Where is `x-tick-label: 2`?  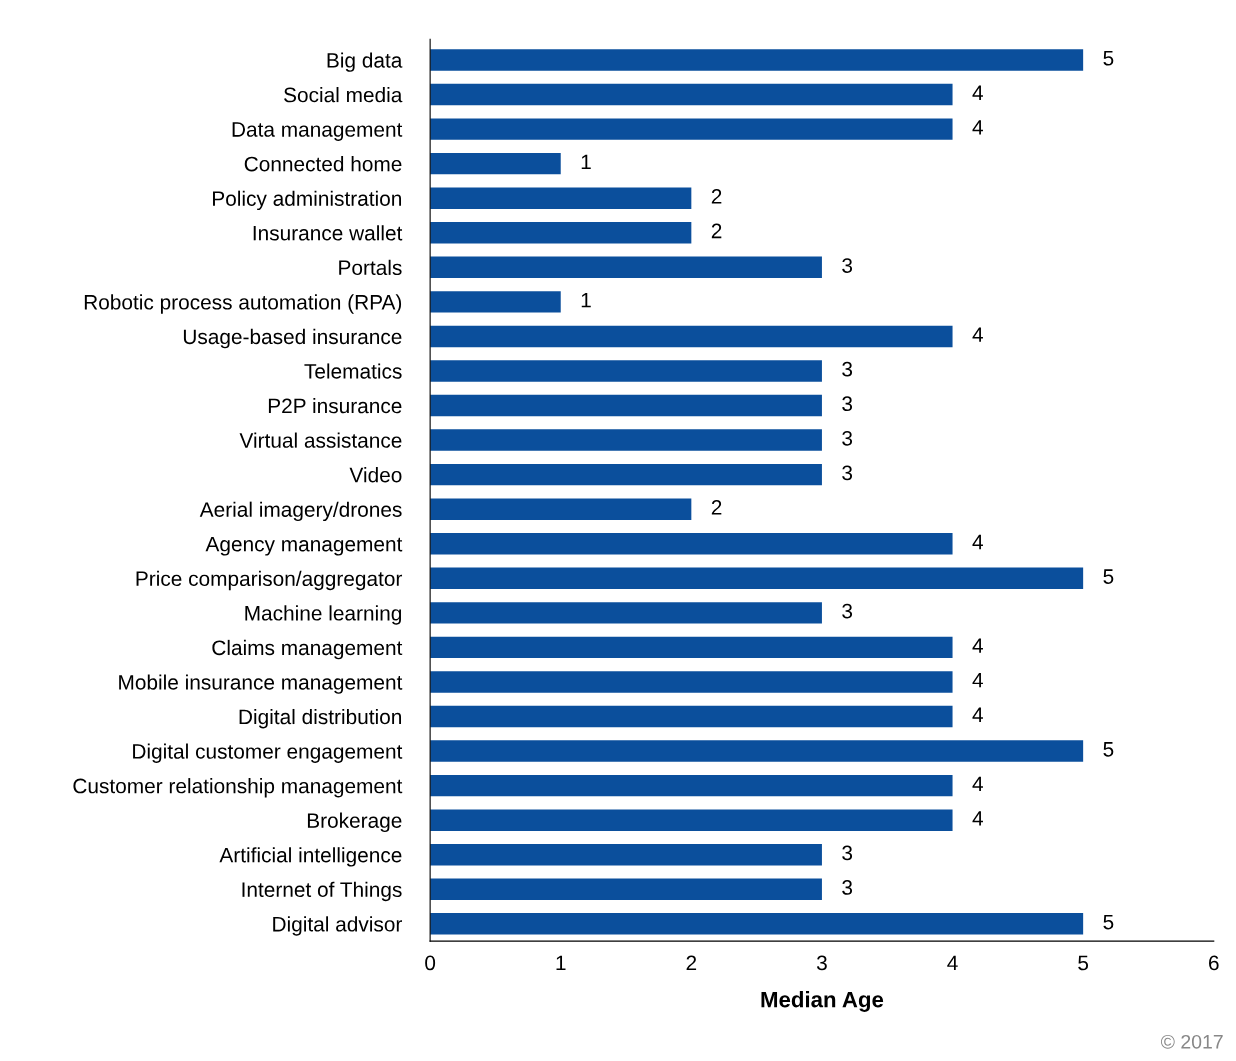 x-tick-label: 2 is located at coordinates (691, 963).